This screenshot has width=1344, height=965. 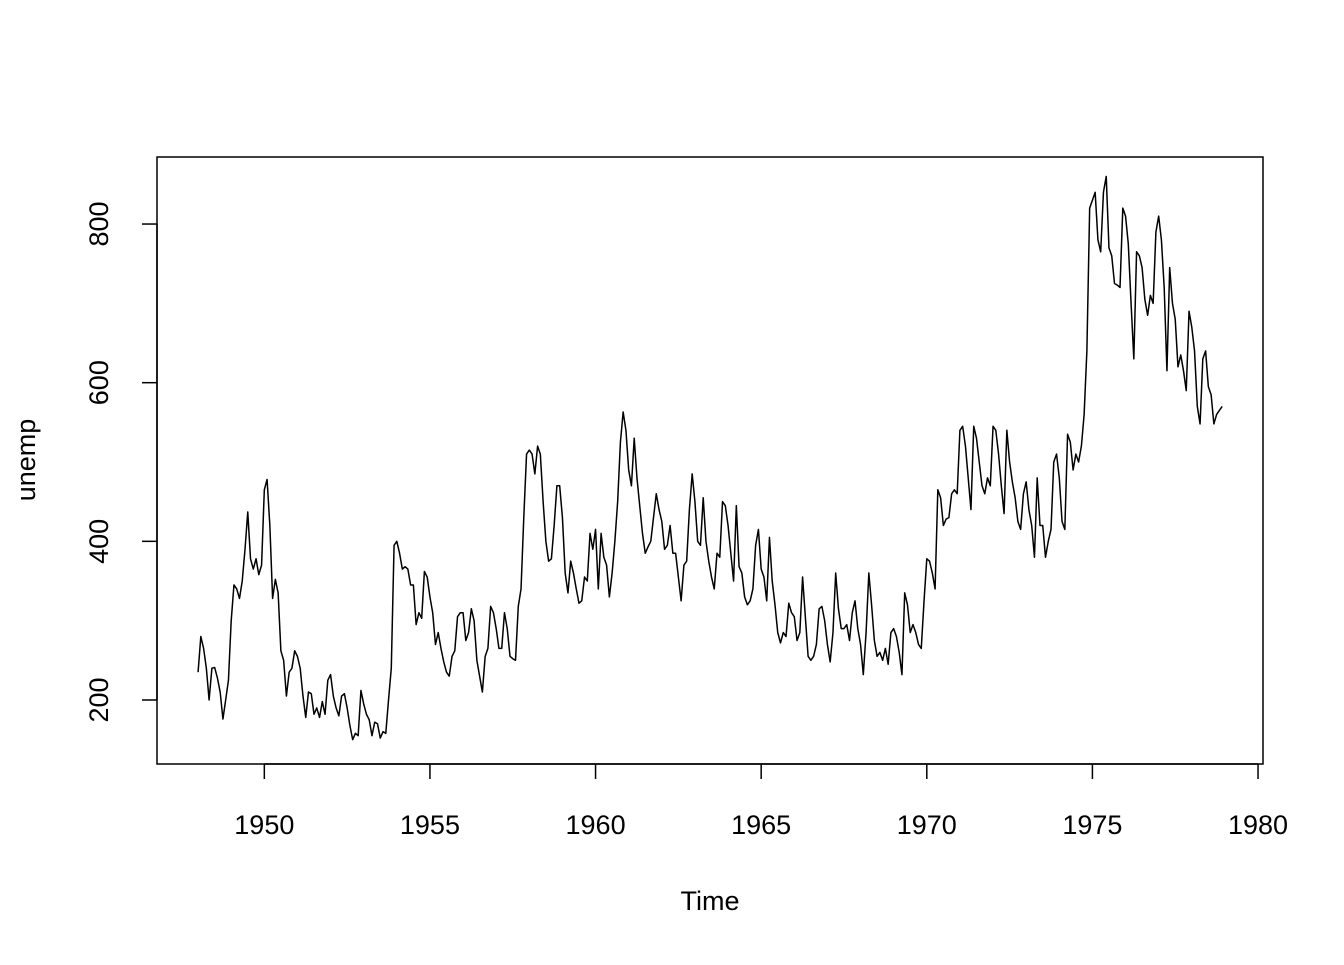 I want to click on y-tick-label: 600, so click(x=99, y=382).